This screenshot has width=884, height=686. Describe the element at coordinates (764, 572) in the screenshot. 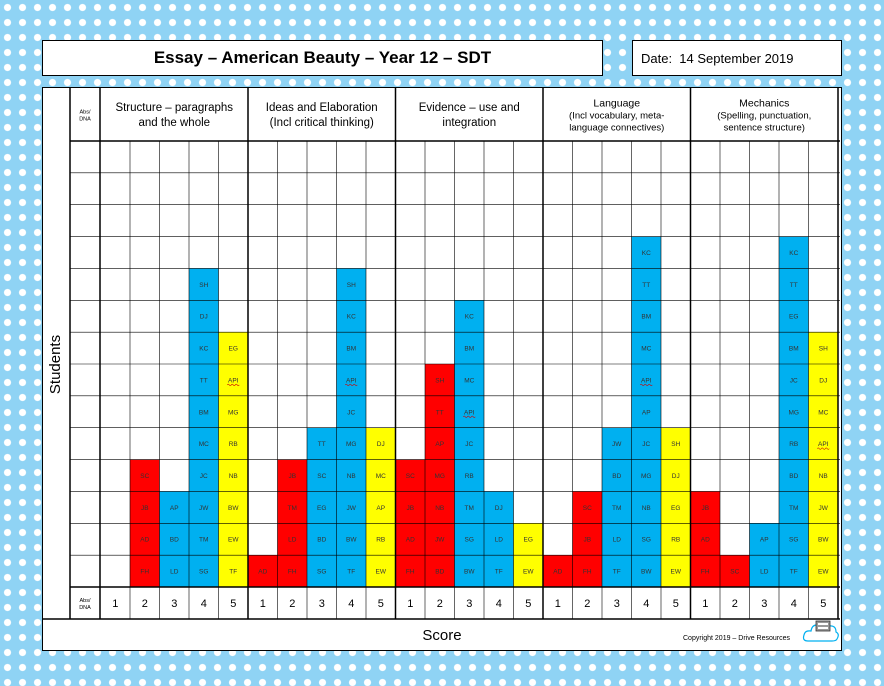

I see `student-initials: LD` at that location.